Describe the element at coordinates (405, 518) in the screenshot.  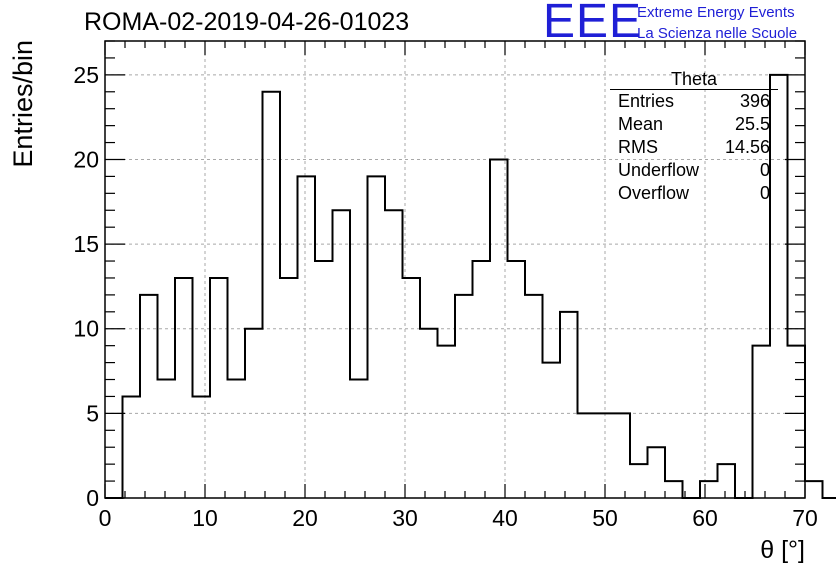
I see `x-tick-label: 30` at that location.